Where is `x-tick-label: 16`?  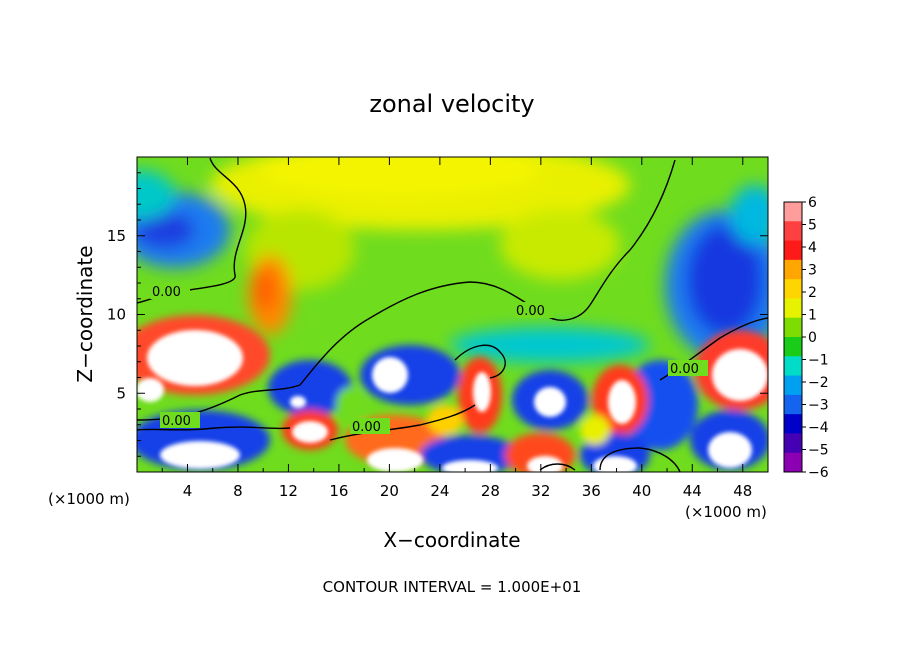 x-tick-label: 16 is located at coordinates (338, 491).